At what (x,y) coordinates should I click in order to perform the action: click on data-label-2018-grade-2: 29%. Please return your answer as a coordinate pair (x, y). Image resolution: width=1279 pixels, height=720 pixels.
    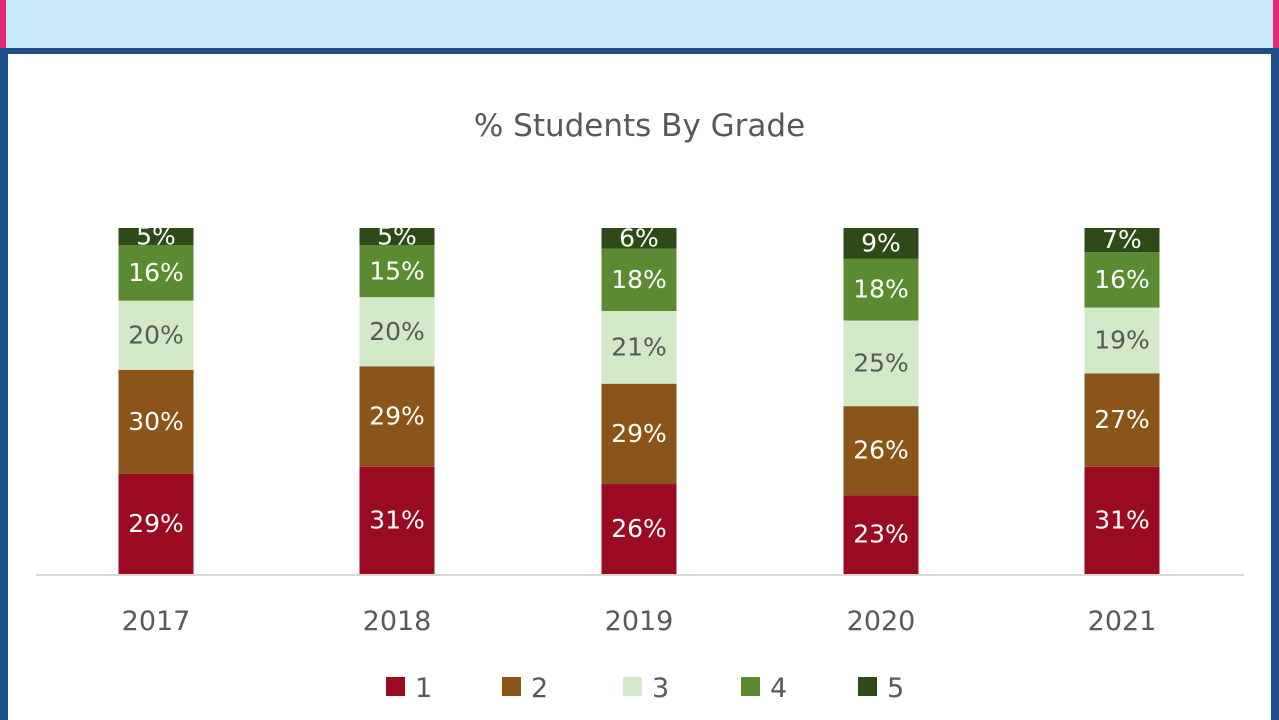
    Looking at the image, I should click on (397, 416).